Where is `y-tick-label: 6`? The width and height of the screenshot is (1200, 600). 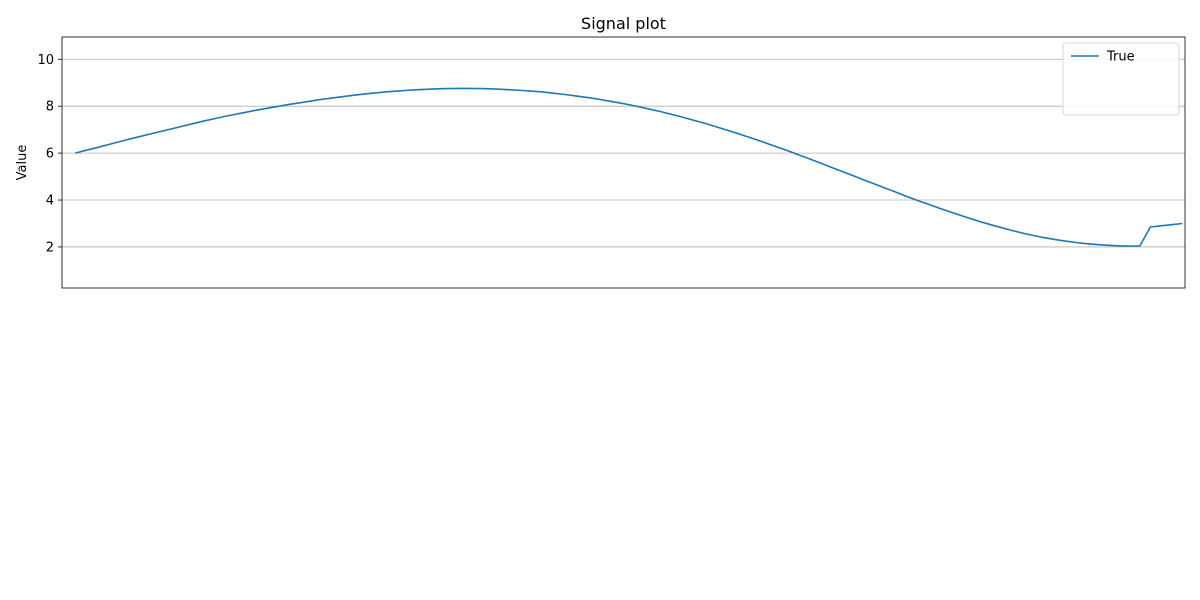 y-tick-label: 6 is located at coordinates (50, 154).